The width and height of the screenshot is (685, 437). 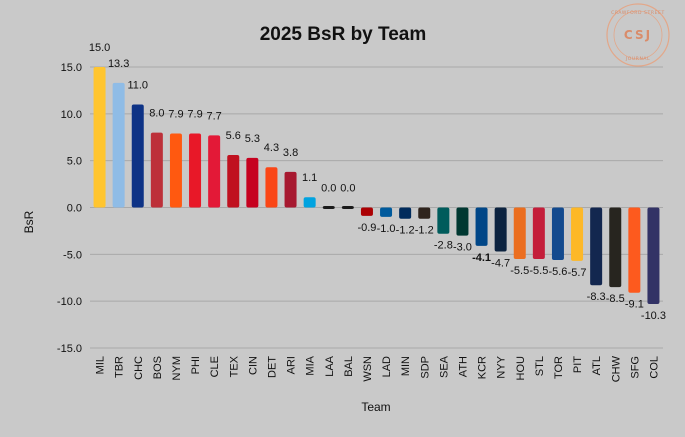 What do you see at coordinates (309, 178) in the screenshot?
I see `value-label-mia: 1.1` at bounding box center [309, 178].